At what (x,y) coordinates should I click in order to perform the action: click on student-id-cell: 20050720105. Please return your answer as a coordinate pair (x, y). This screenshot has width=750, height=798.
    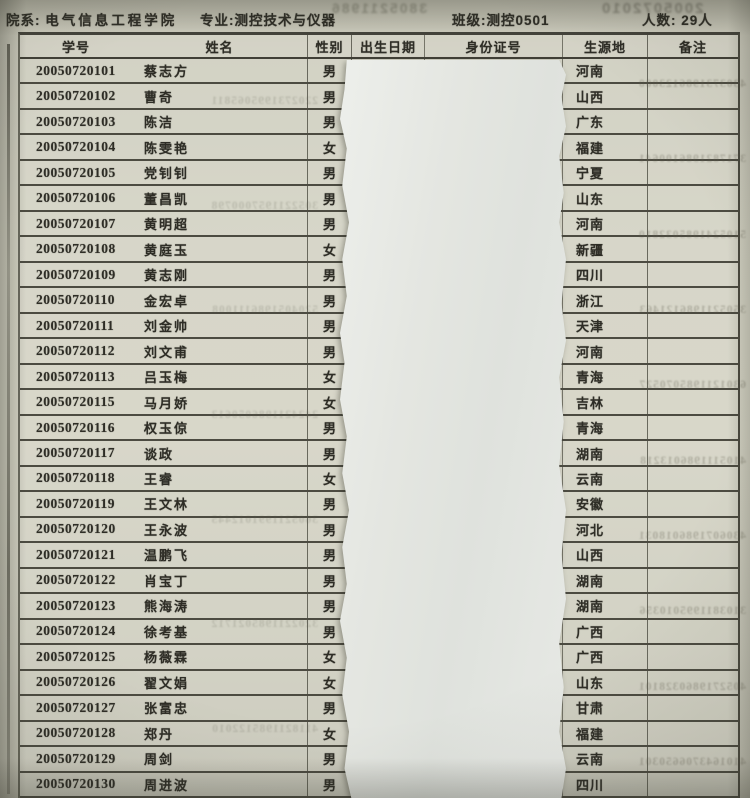
    Looking at the image, I should click on (76, 172).